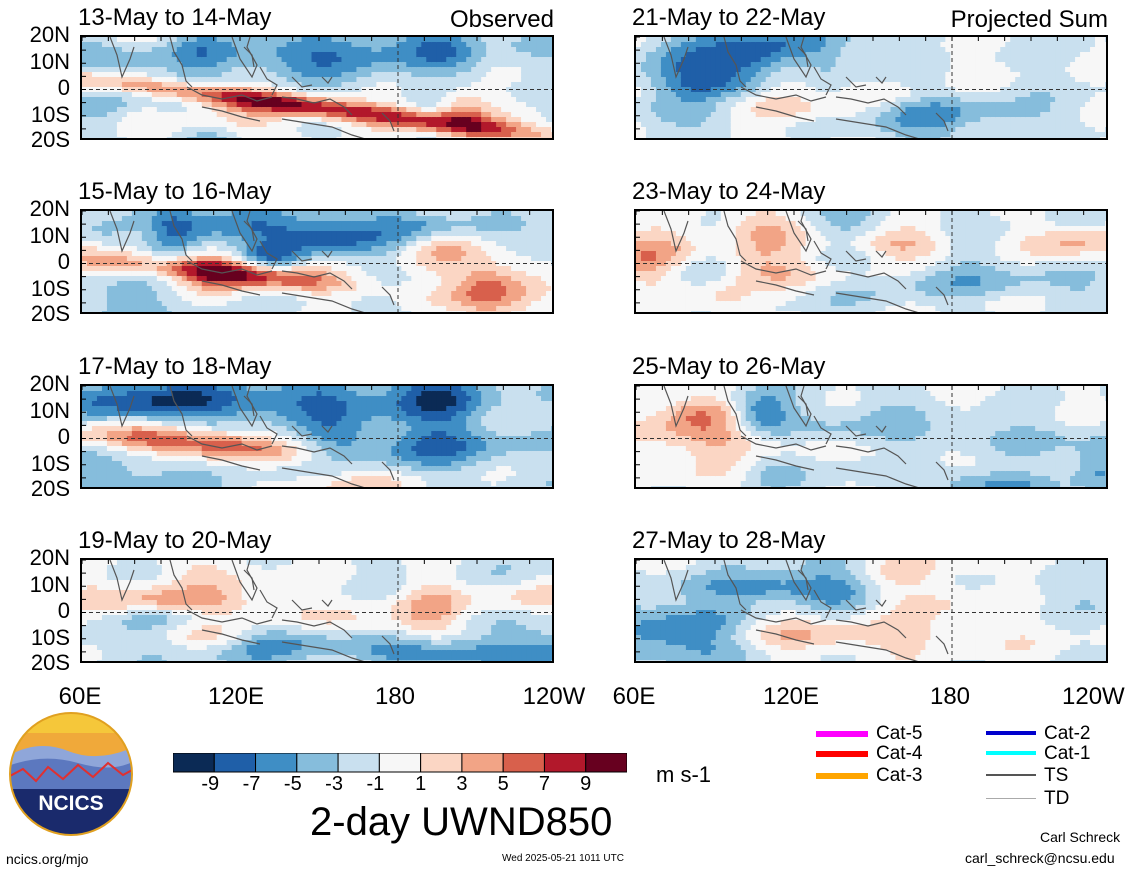 The image size is (1135, 872). What do you see at coordinates (122, 58) in the screenshot?
I see `coastline` at bounding box center [122, 58].